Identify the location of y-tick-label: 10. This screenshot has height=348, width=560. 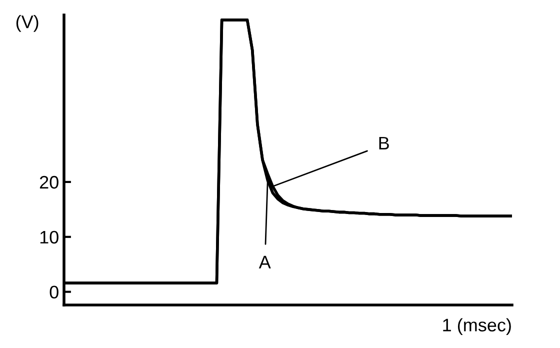
(49, 237).